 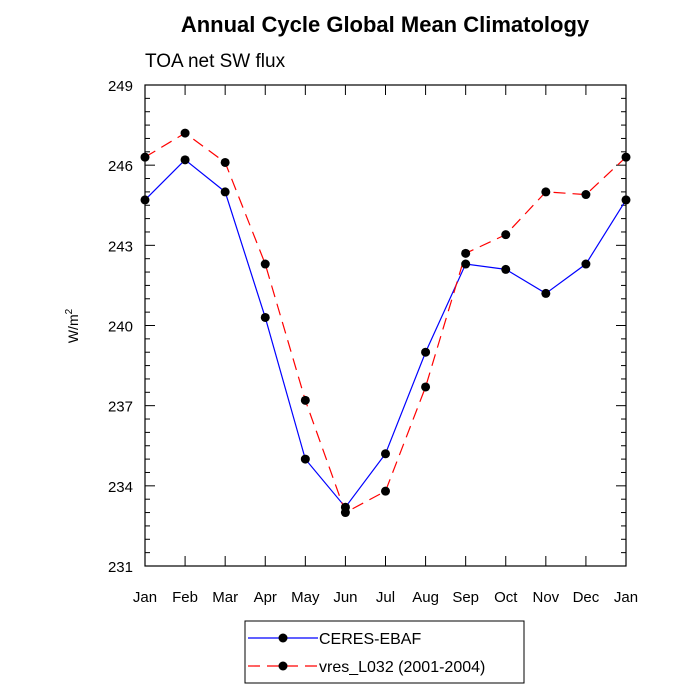 I want to click on x-tick-label: Sep, so click(x=465, y=597).